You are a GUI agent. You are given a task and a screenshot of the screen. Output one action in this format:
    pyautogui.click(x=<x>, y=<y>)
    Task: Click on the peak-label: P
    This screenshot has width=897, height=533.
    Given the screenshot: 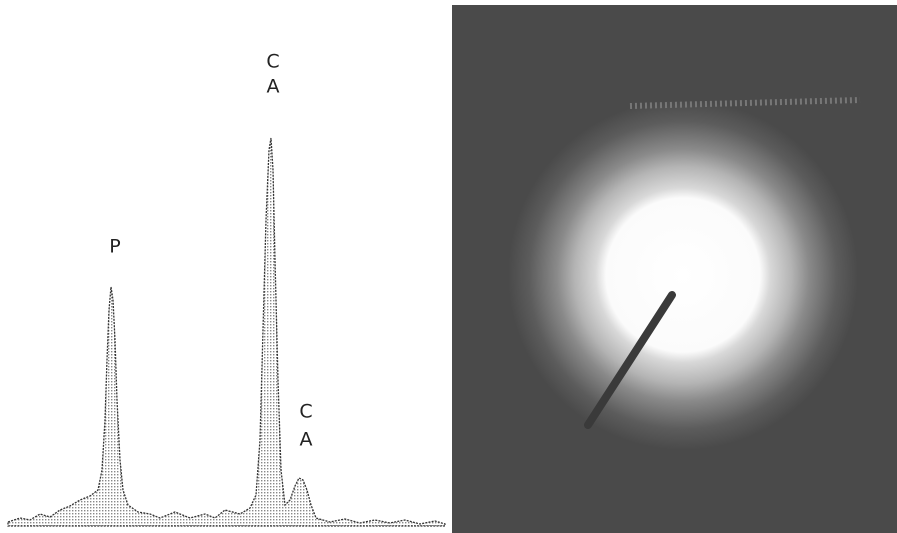 What is the action you would take?
    pyautogui.click(x=114, y=247)
    